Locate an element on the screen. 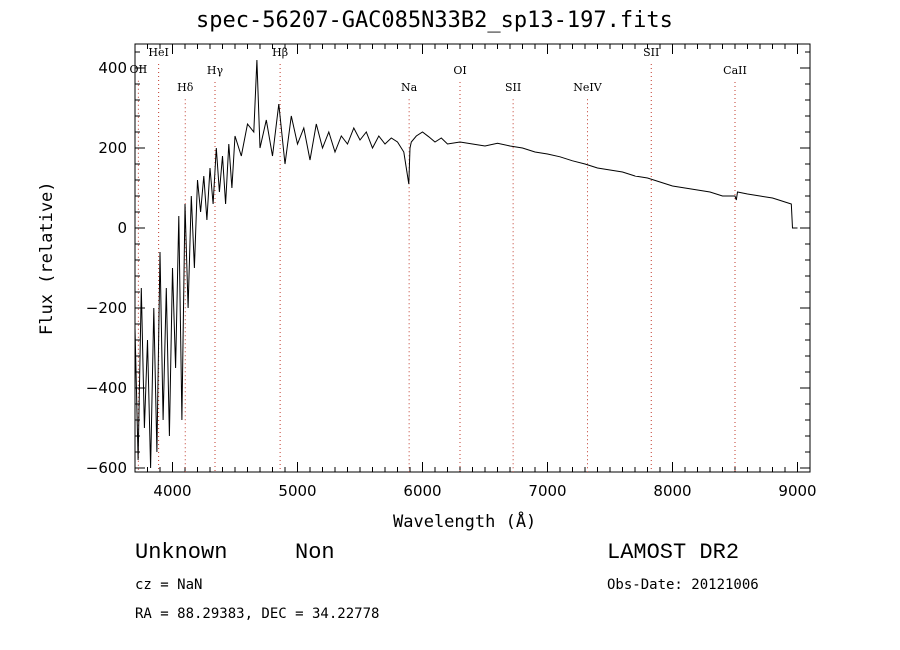 The height and width of the screenshot is (650, 900). line-marker-label: HeI is located at coordinates (158, 52).